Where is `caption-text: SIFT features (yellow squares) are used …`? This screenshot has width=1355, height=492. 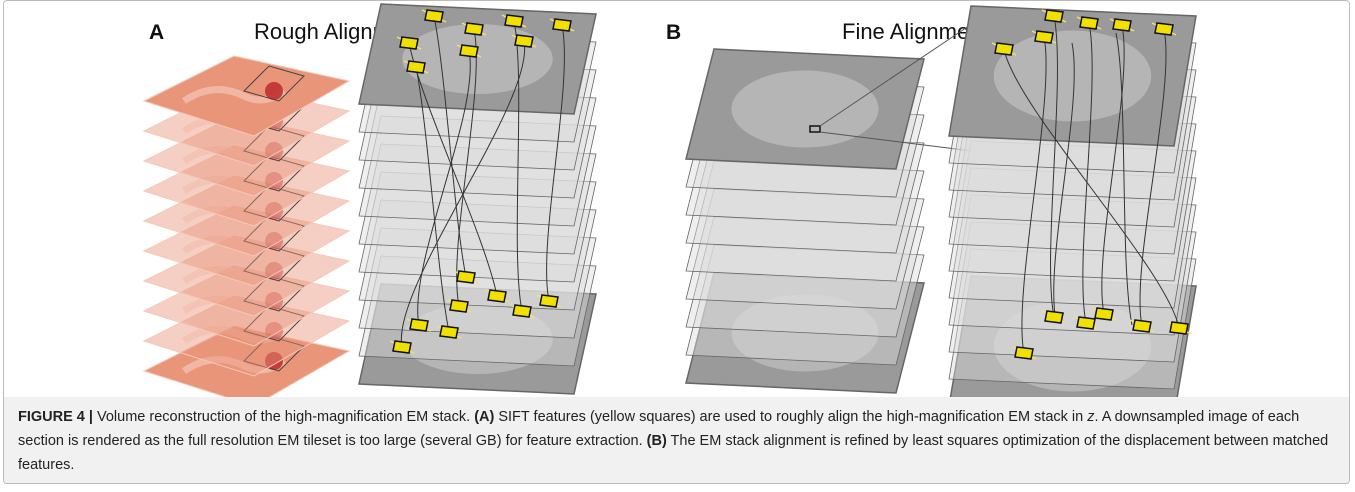 caption-text: SIFT features (yellow squares) are used … is located at coordinates (789, 417).